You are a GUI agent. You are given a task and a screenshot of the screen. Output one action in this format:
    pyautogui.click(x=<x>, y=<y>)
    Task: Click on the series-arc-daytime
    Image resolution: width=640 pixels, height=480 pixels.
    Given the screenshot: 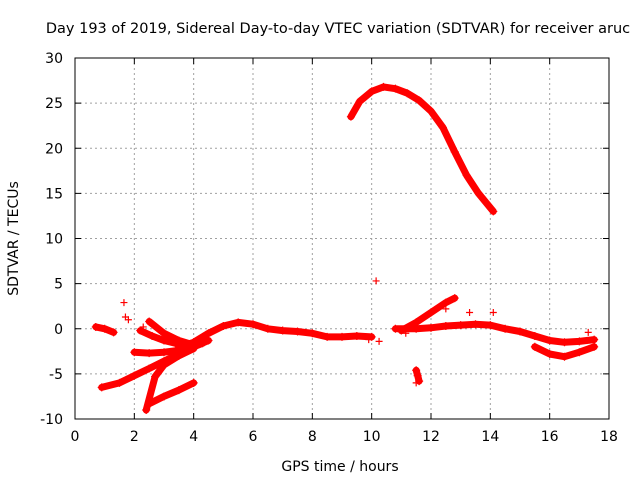 What is the action you would take?
    pyautogui.click(x=275, y=334)
    